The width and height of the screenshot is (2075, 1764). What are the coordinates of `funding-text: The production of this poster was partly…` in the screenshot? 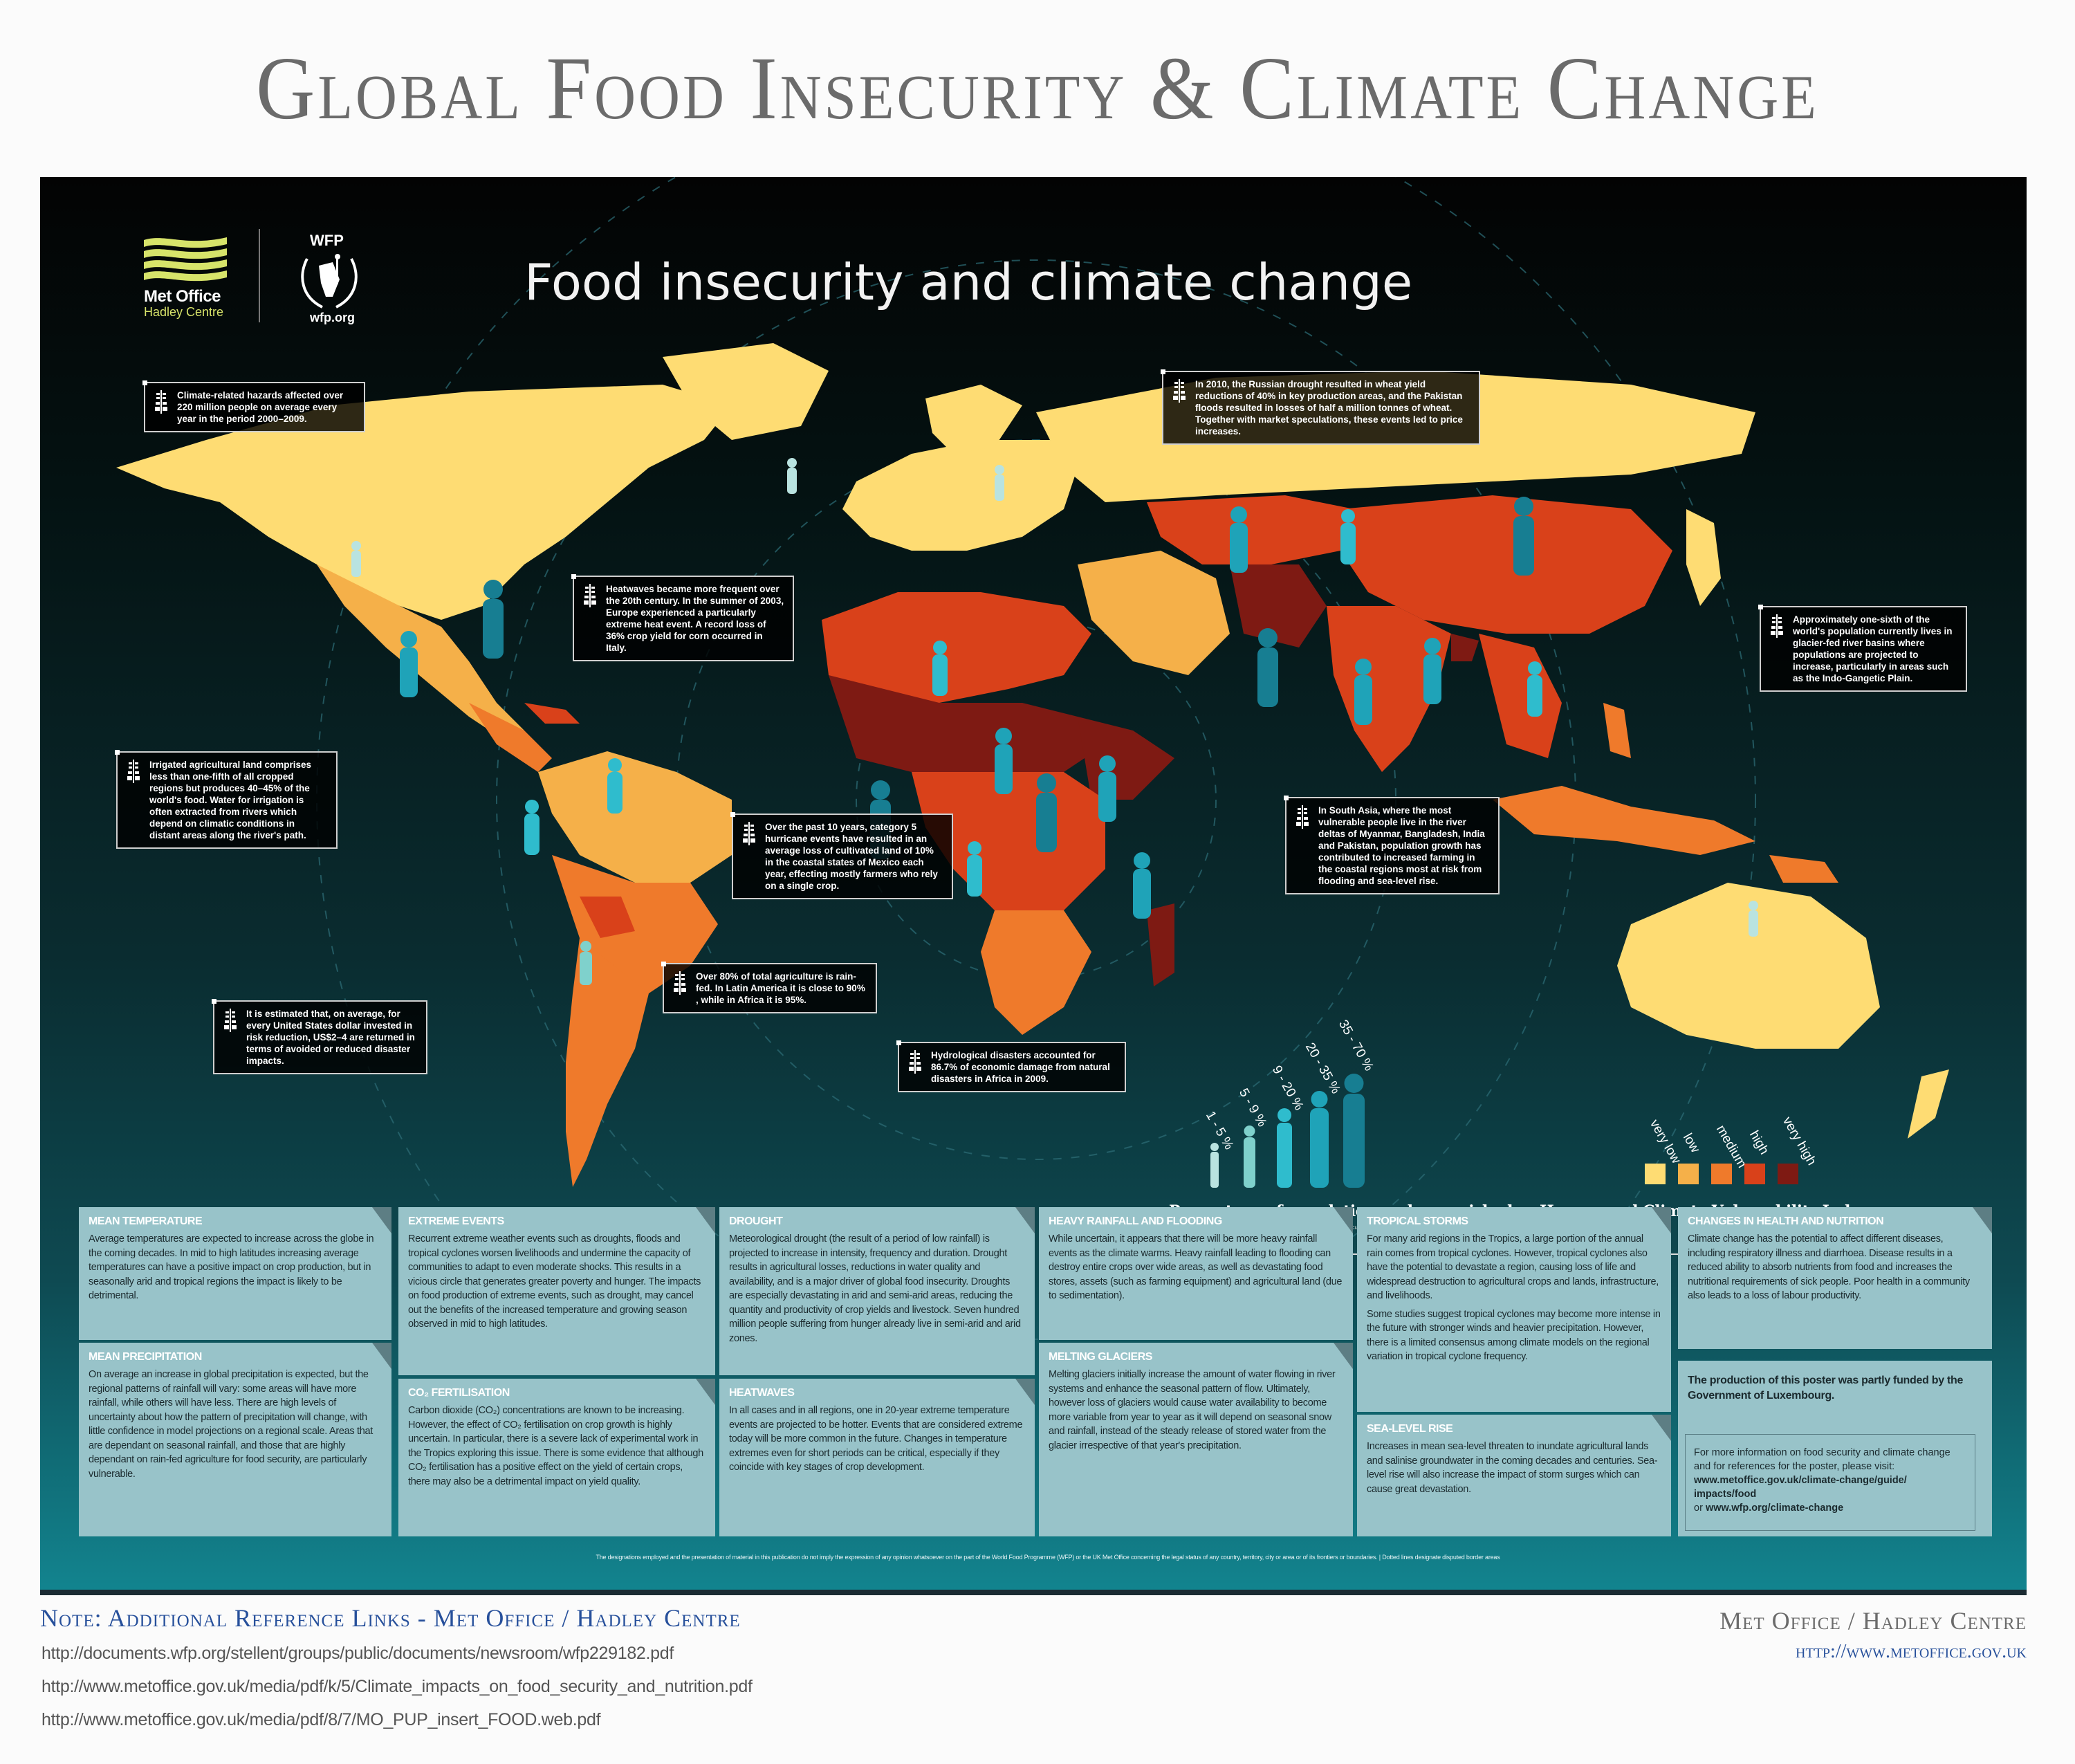 It's located at (1826, 1388).